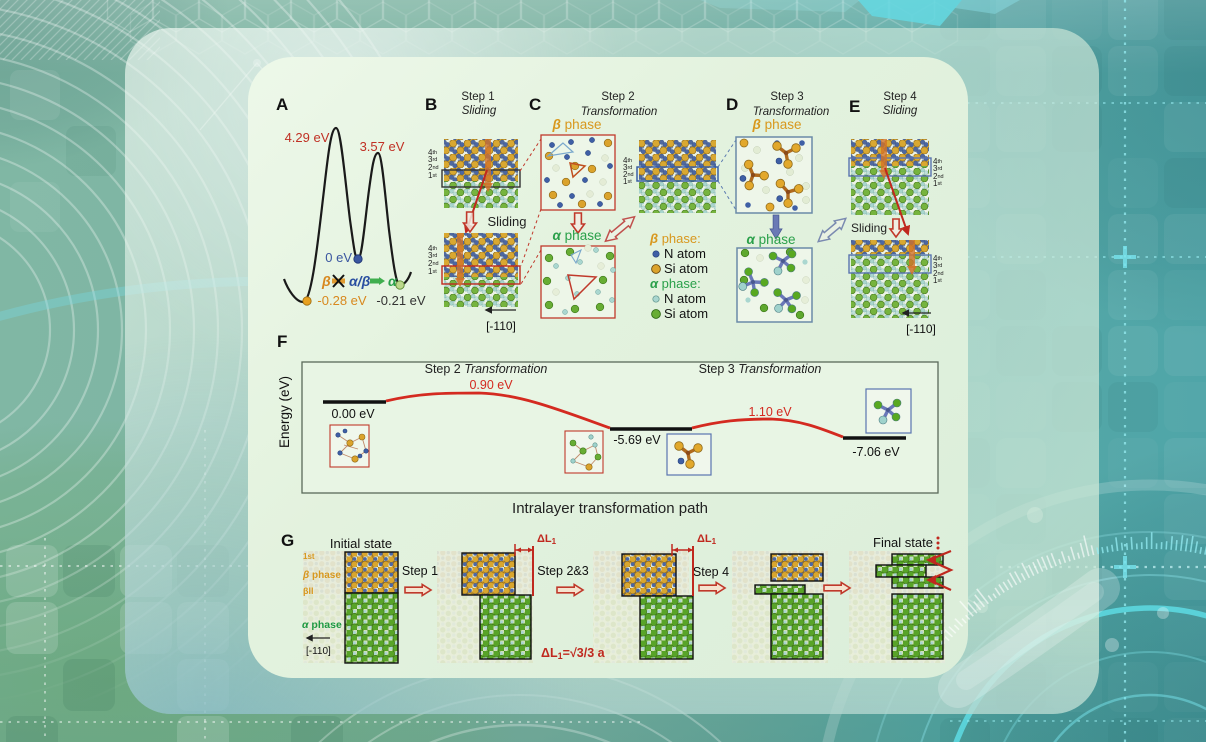 This screenshot has height=742, width=1206. I want to click on svg-text: G, so click(287, 540).